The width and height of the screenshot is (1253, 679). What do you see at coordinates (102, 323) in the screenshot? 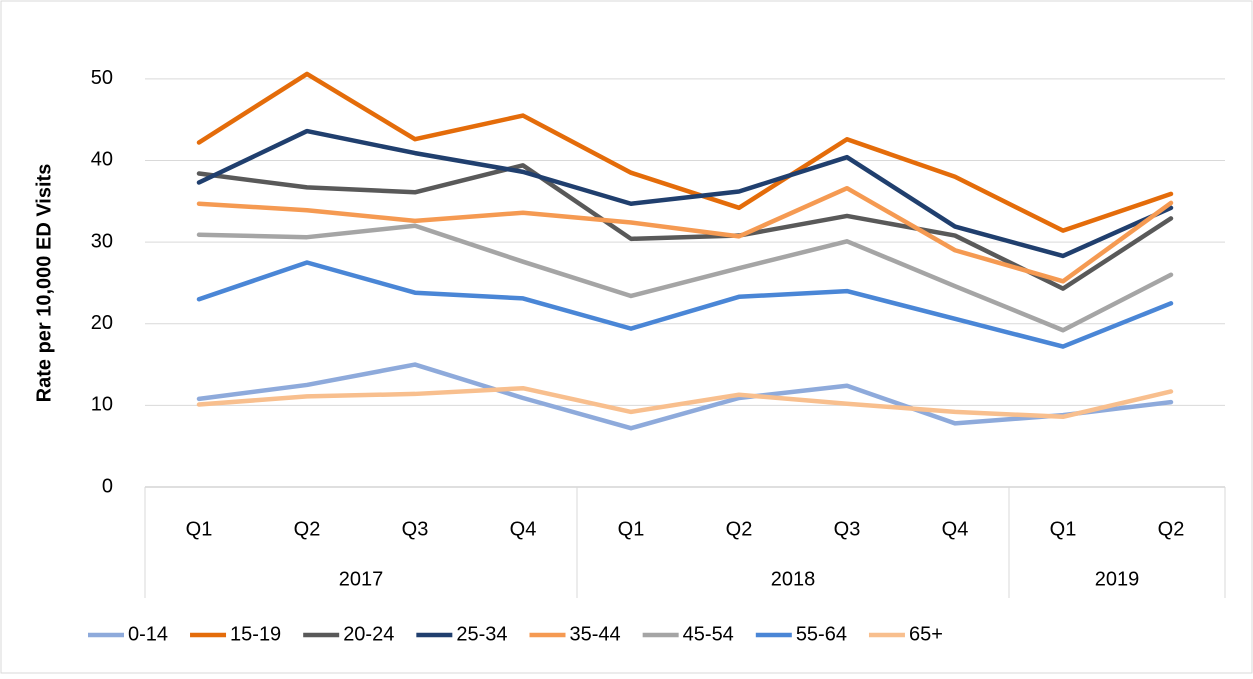
I see `y-tick-label: 20` at bounding box center [102, 323].